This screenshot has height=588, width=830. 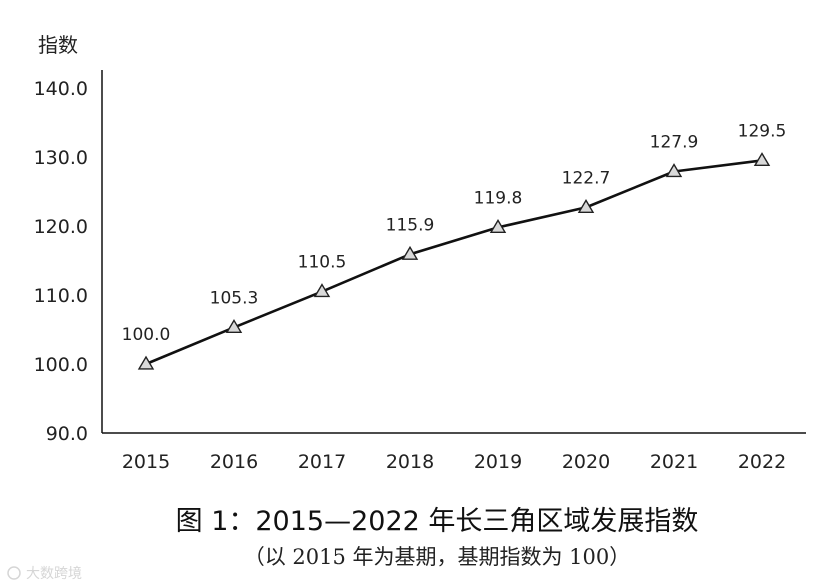 What do you see at coordinates (234, 298) in the screenshot?
I see `data-label: 105.3` at bounding box center [234, 298].